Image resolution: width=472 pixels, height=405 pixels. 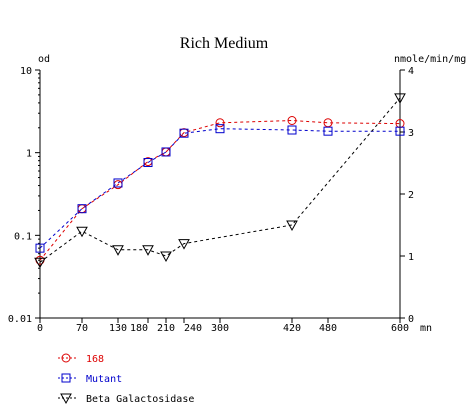 What do you see at coordinates (66, 399) in the screenshot?
I see `legend-marker-beta-galactosidase` at bounding box center [66, 399].